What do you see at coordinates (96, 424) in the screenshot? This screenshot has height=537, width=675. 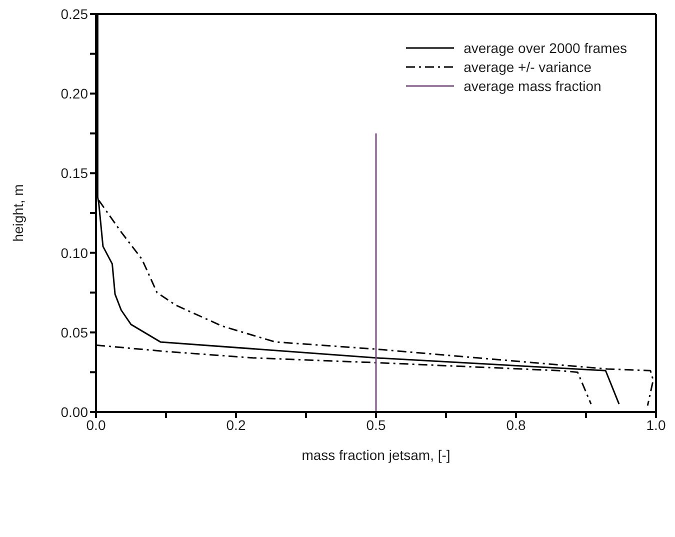 I see `x-tick-label: 0.0` at bounding box center [96, 424].